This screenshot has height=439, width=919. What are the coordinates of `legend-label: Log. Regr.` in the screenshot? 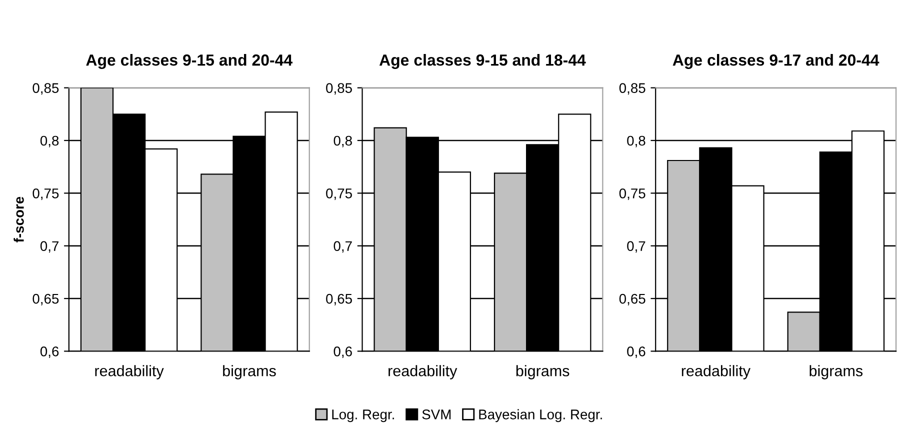 It's located at (363, 416).